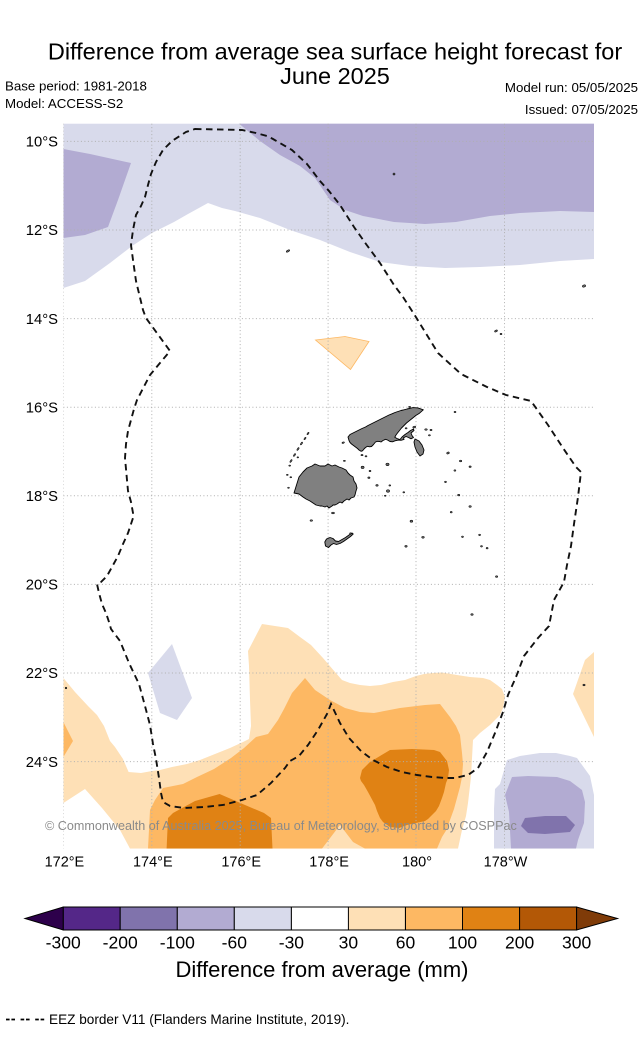 This screenshot has width=644, height=1040. What do you see at coordinates (42, 586) in the screenshot?
I see `svg-text: 20°S` at bounding box center [42, 586].